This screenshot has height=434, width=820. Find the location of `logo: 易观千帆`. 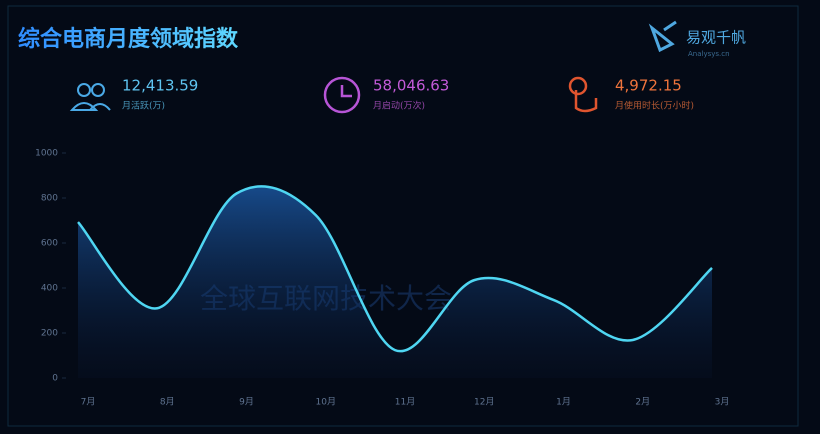

logo: 易观千帆 is located at coordinates (716, 38).